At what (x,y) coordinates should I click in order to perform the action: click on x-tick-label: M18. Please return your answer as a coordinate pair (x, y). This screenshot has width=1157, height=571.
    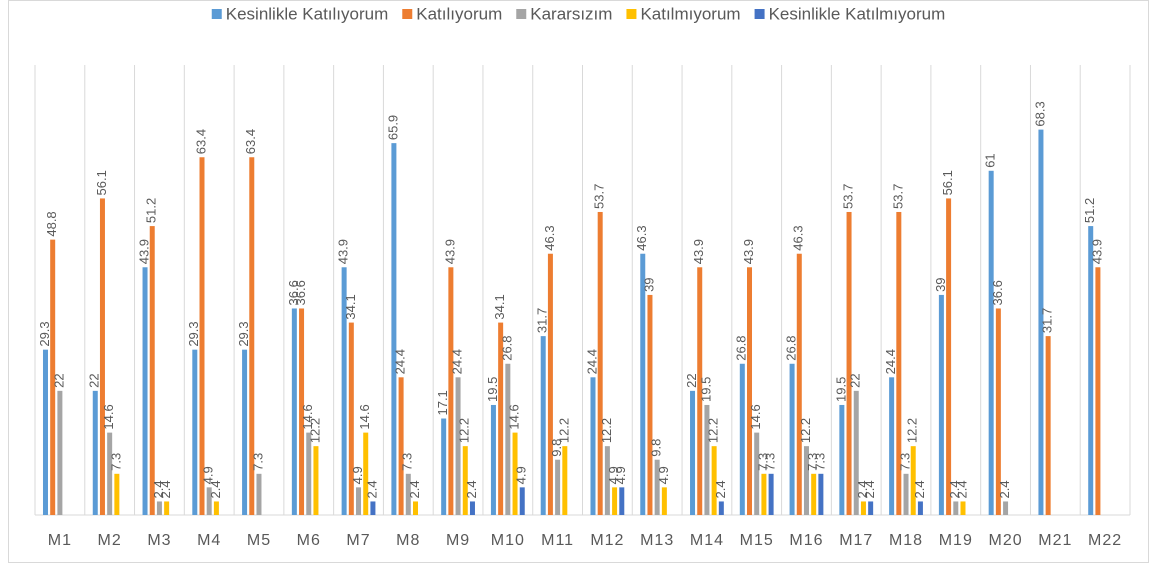
    Looking at the image, I should click on (906, 540).